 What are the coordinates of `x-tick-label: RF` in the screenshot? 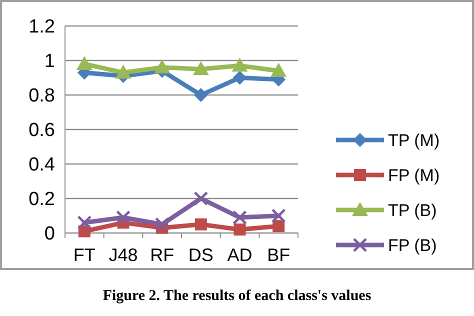 It's located at (162, 255).